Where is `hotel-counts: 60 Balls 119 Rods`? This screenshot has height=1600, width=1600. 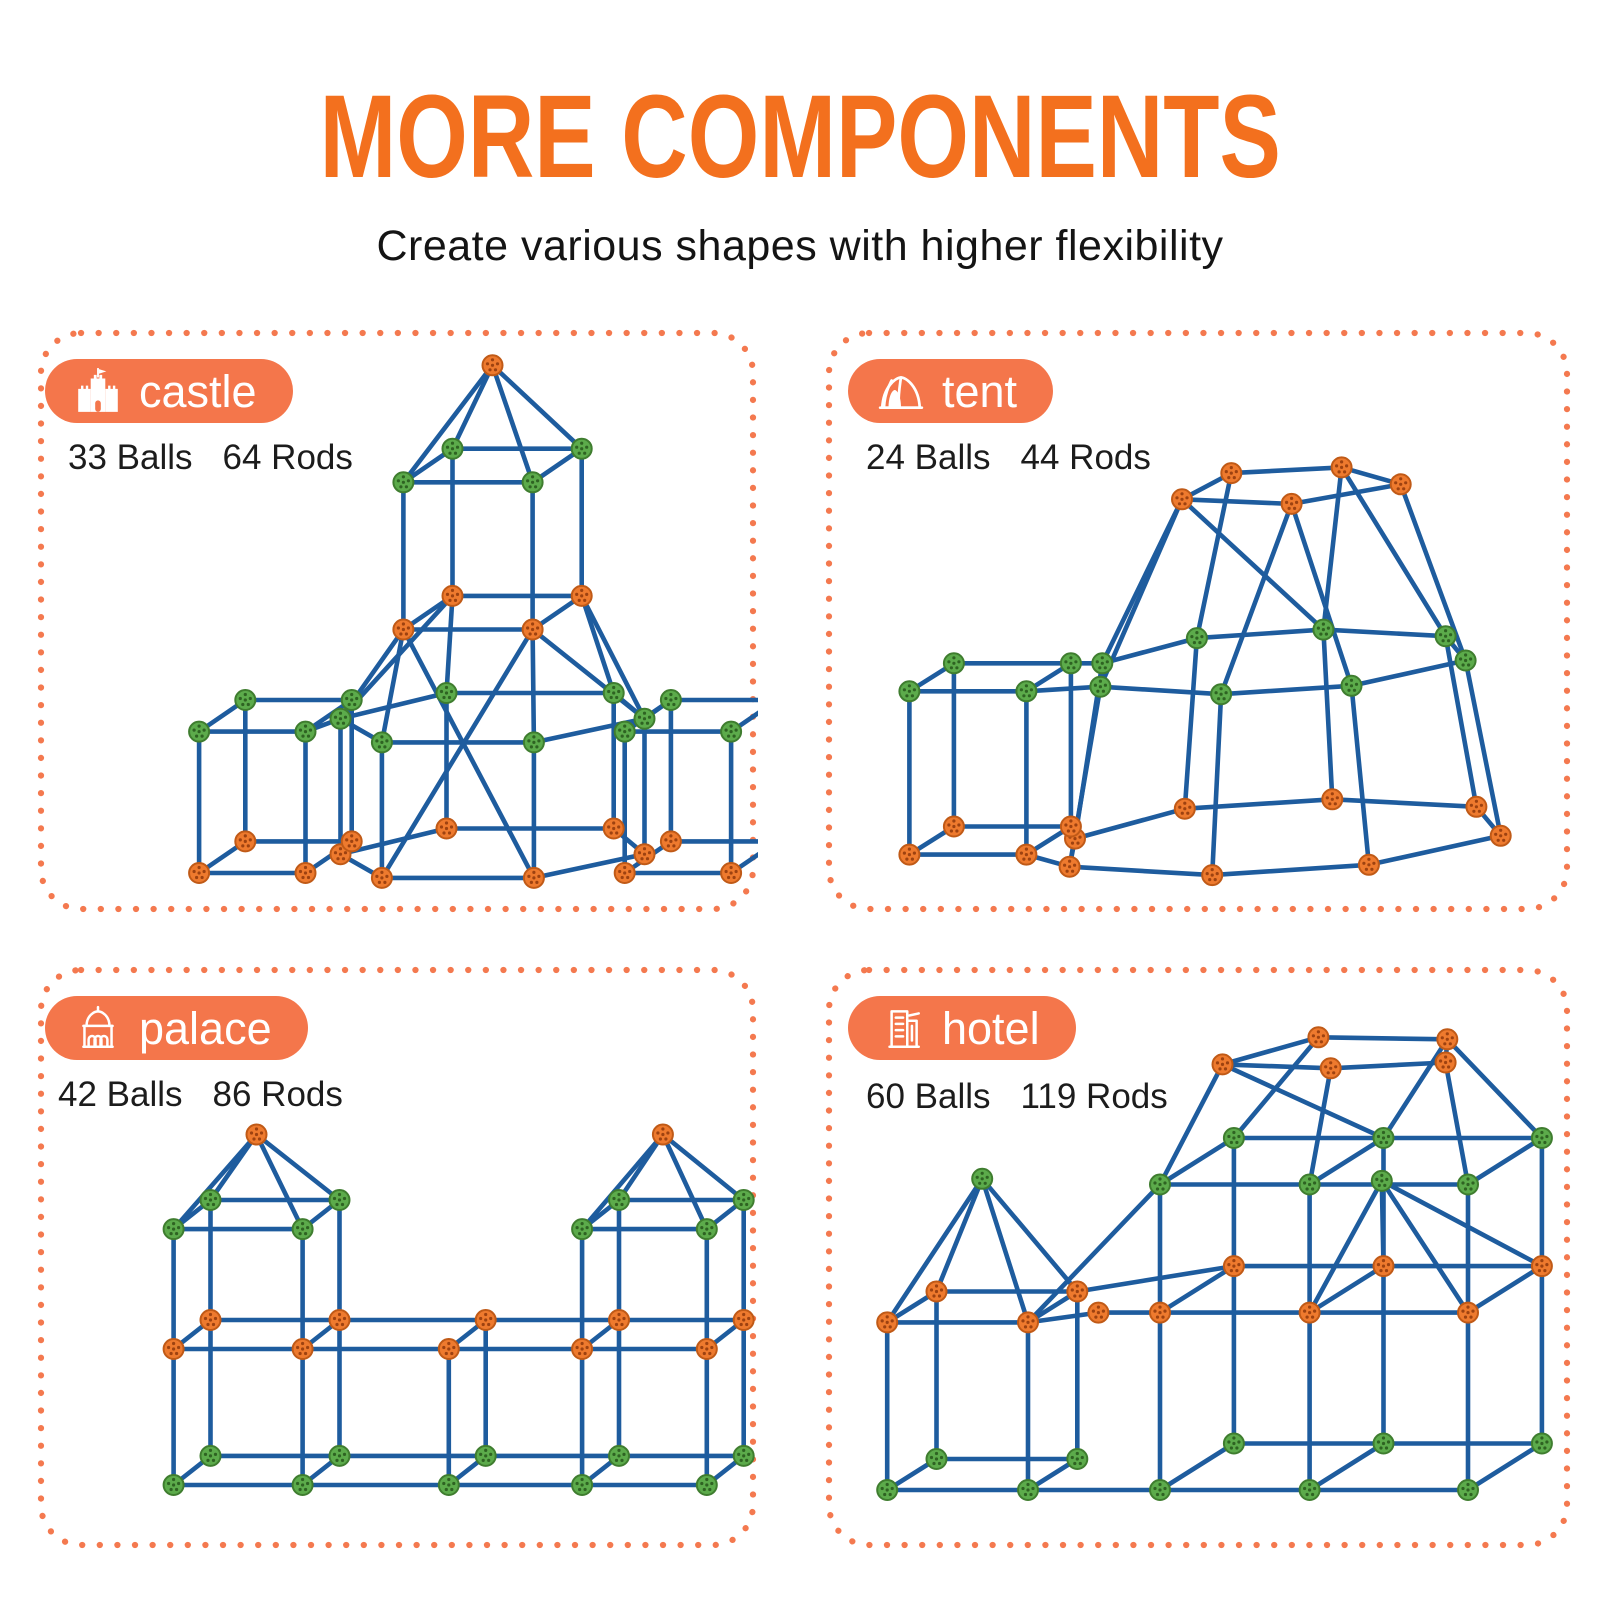
hotel-counts: 60 Balls 119 Rods is located at coordinates (1017, 1097).